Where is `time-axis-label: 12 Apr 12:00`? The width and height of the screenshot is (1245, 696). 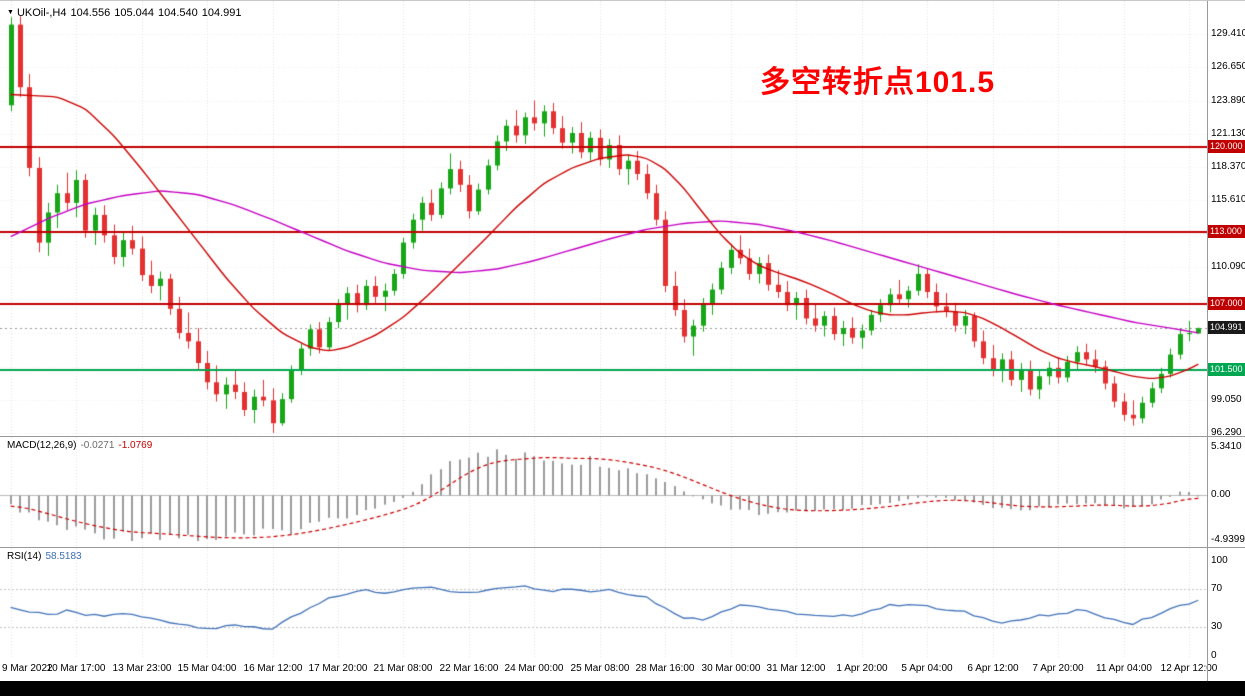 time-axis-label: 12 Apr 12:00 is located at coordinates (1189, 668).